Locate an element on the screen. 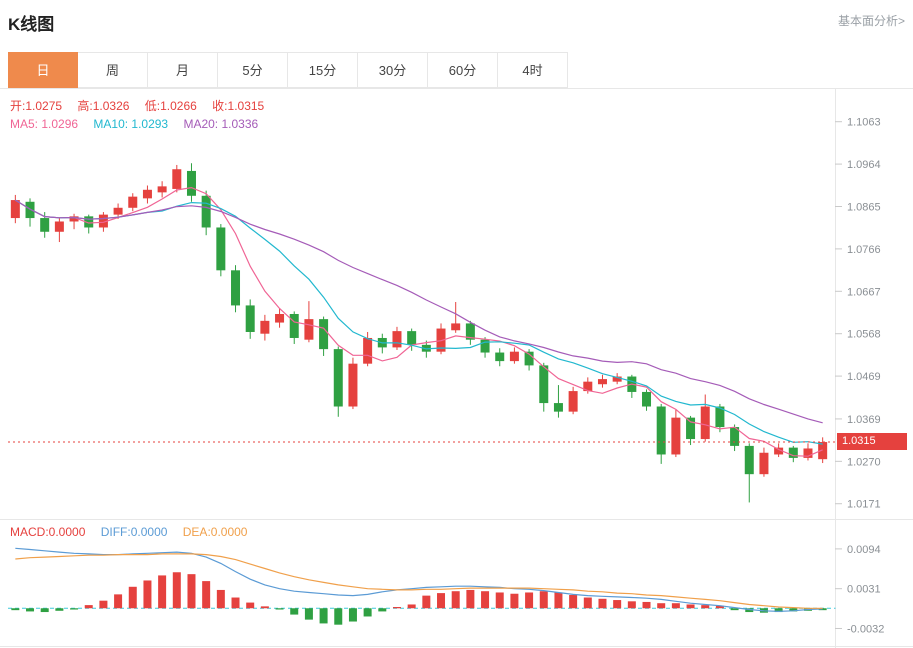 The width and height of the screenshot is (913, 648). macd-value: 0.0000 is located at coordinates (67, 532).